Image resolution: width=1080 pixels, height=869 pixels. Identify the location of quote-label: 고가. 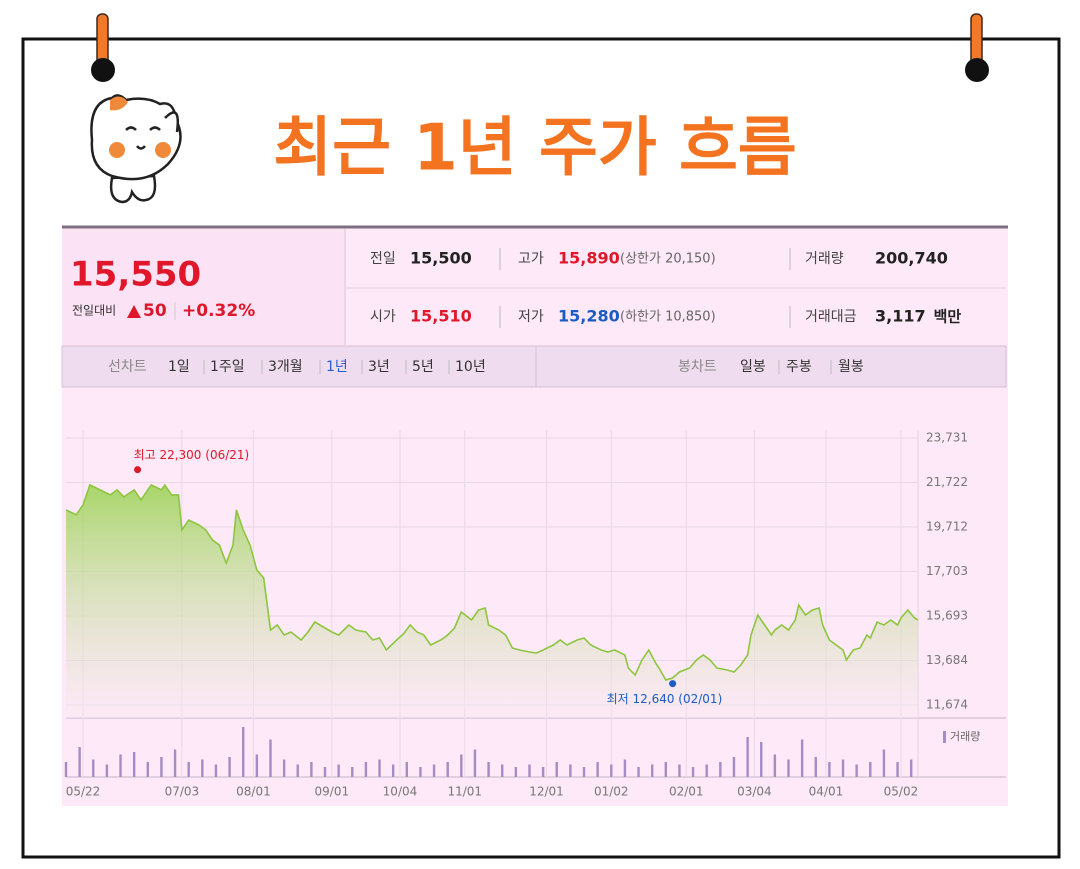
(531, 259).